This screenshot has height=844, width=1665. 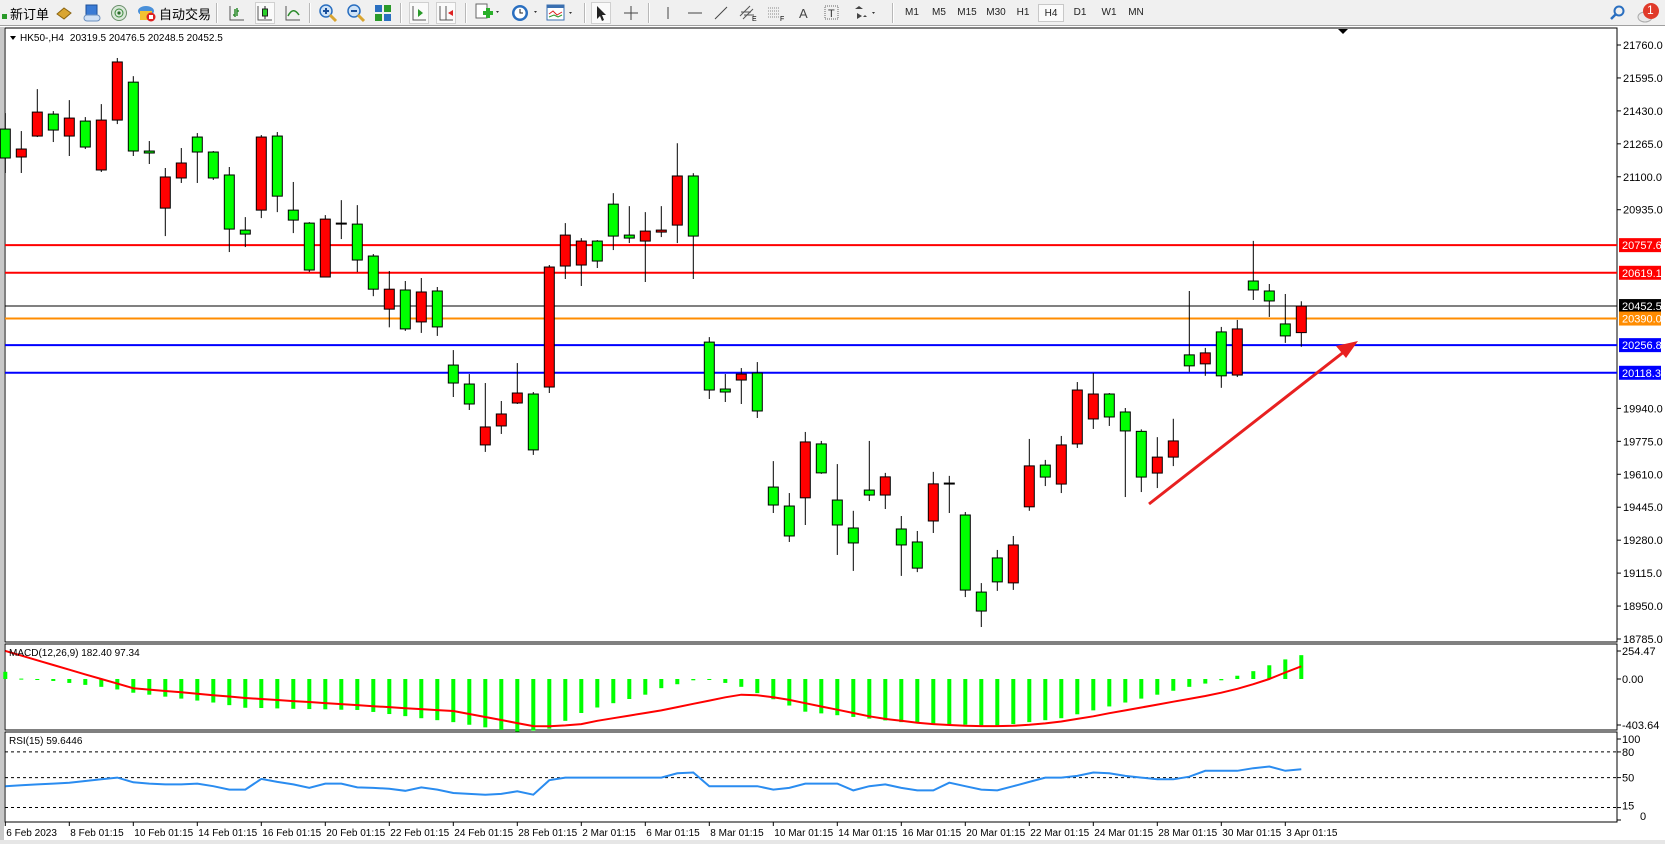 I want to click on auto-scroll-icon, so click(x=419, y=13).